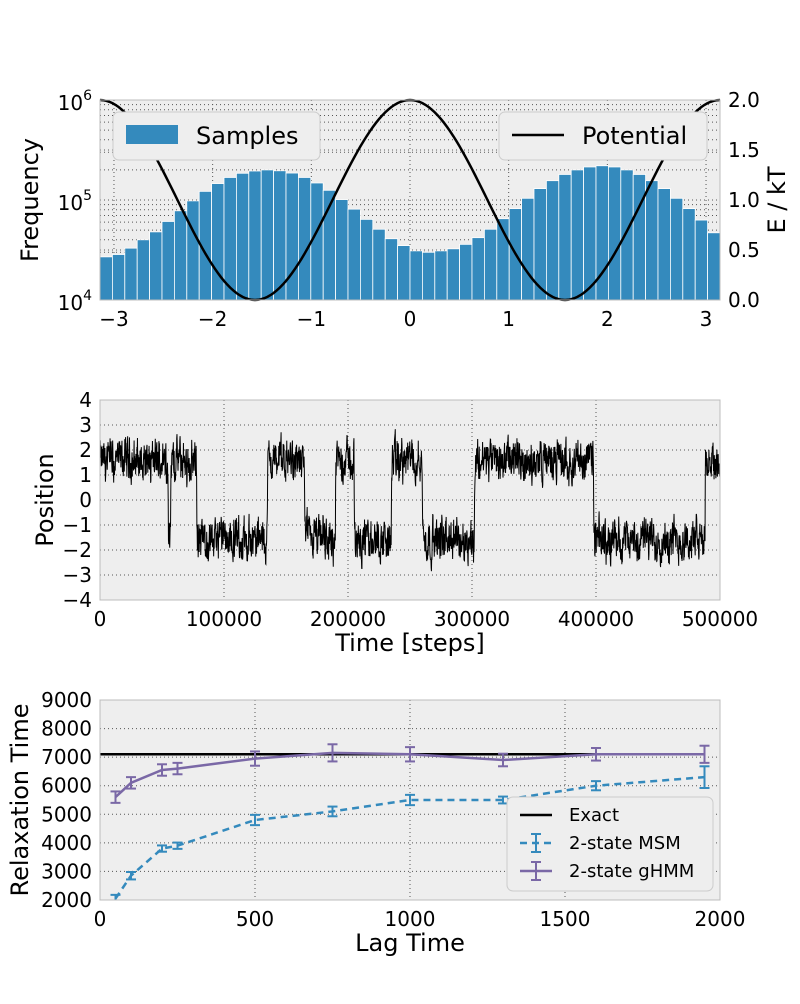  What do you see at coordinates (66, 800) in the screenshot?
I see `relaxation-y-ticks: 2000 3000 4000 5000 6000 7000 8000 9000` at bounding box center [66, 800].